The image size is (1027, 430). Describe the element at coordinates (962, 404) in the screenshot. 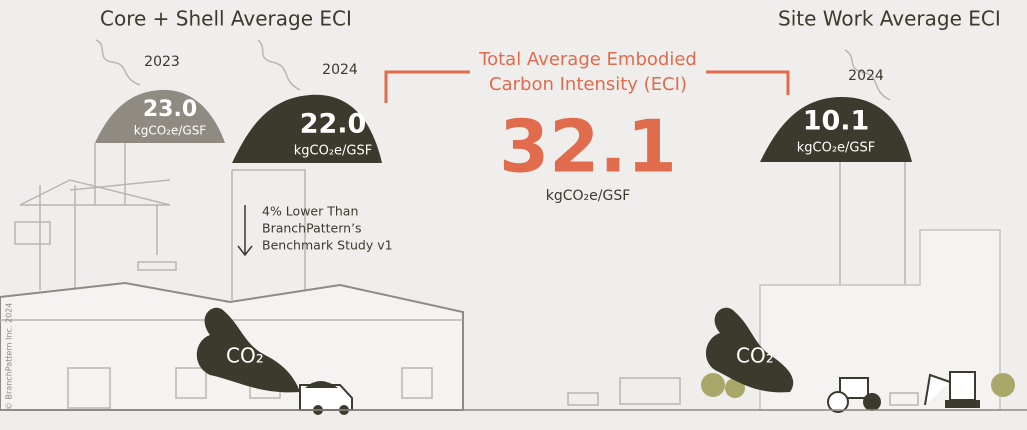

I see `track` at that location.